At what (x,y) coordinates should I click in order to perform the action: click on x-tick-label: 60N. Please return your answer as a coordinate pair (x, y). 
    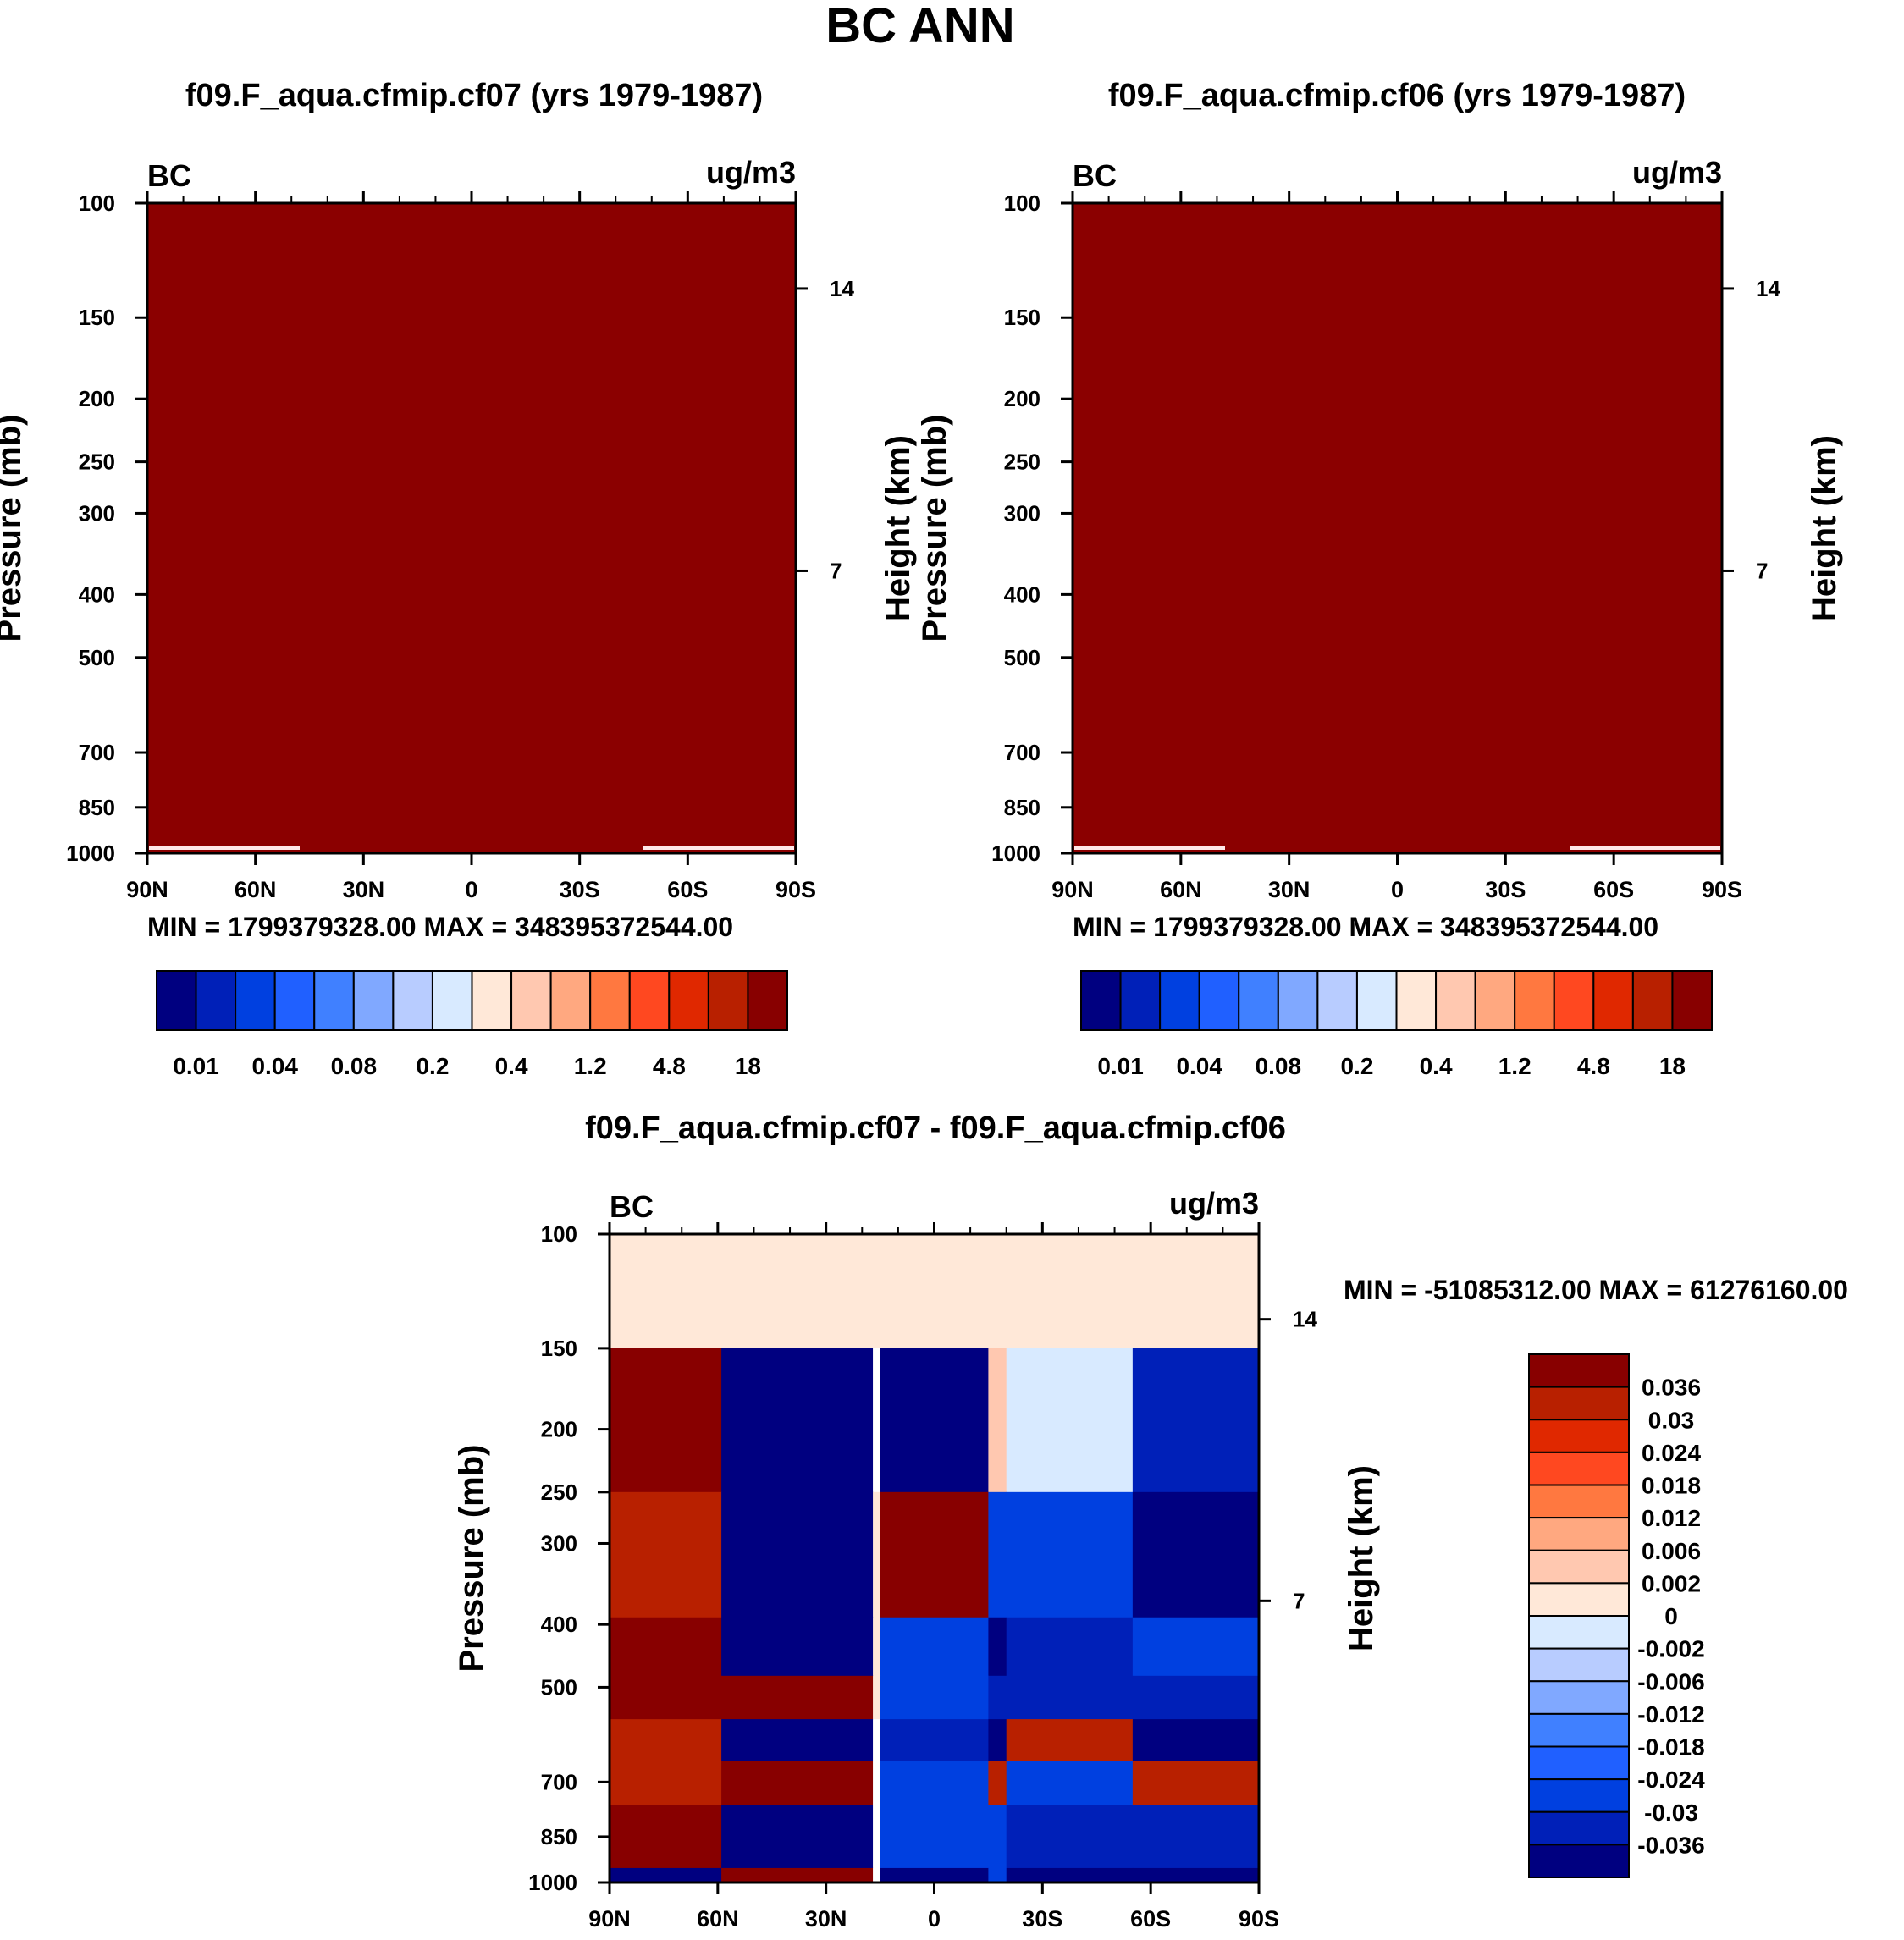
    Looking at the image, I should click on (718, 1919).